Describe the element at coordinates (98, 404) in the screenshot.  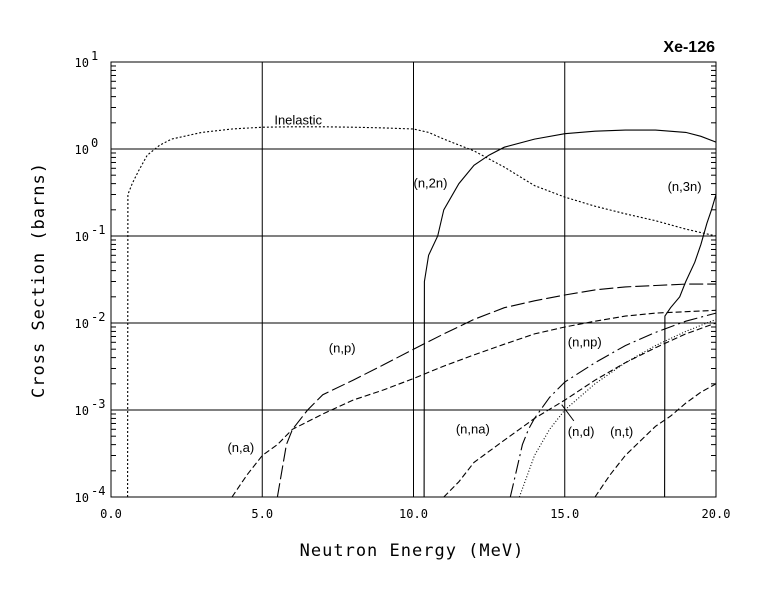
I see `y-tick-exponent: -3` at that location.